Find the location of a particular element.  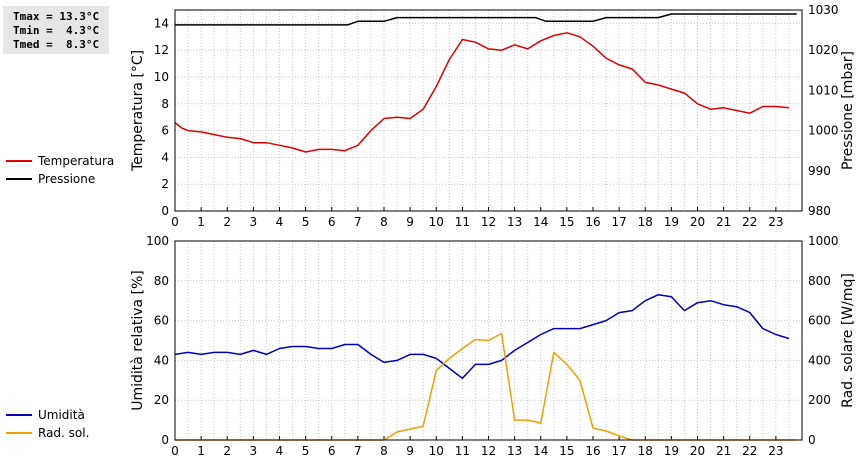

y-tick-label: 60 is located at coordinates (161, 321).